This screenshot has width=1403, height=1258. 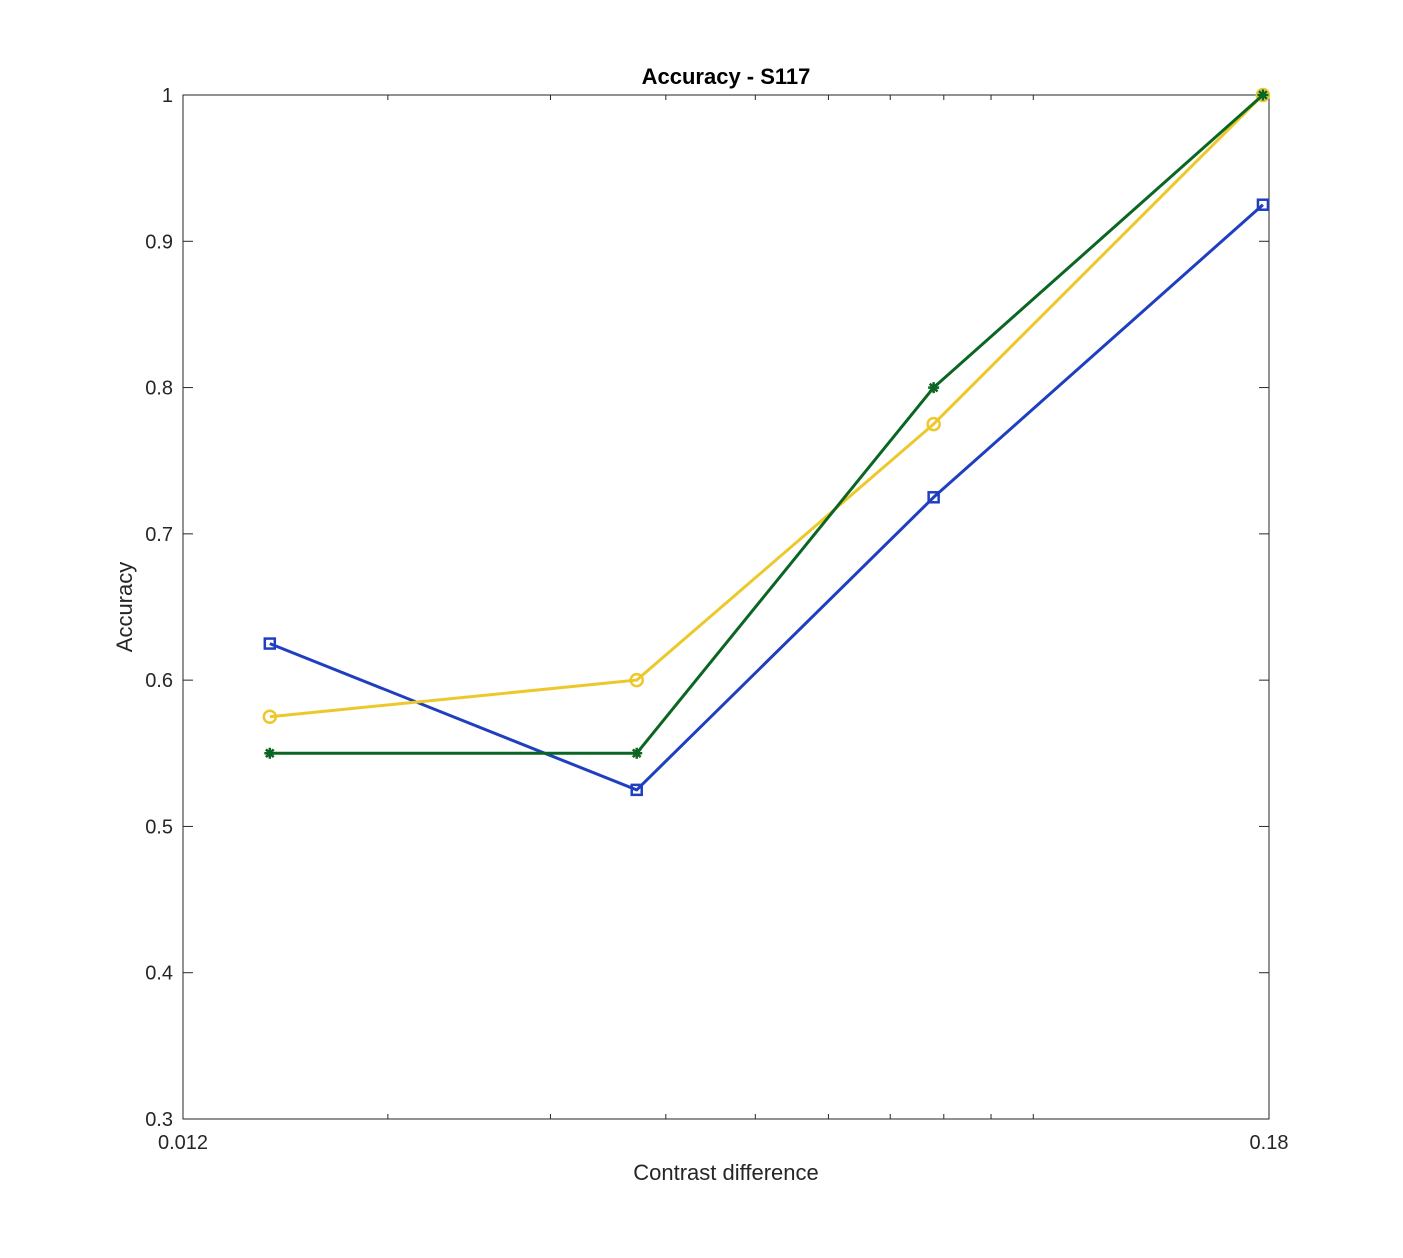 What do you see at coordinates (159, 242) in the screenshot?
I see `y-tick-label: 0.9` at bounding box center [159, 242].